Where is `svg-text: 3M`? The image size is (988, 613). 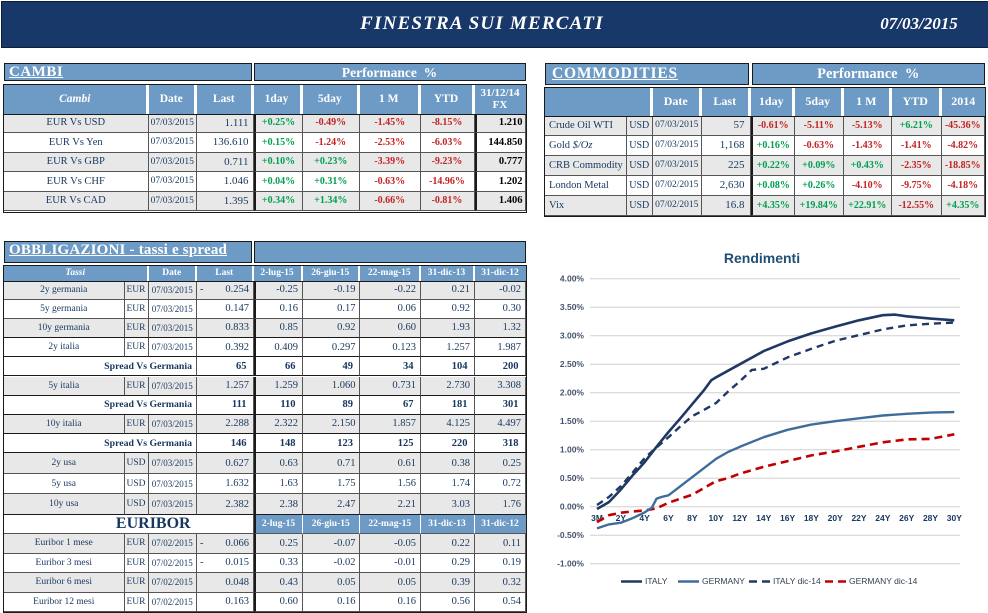
svg-text: 3M is located at coordinates (597, 518).